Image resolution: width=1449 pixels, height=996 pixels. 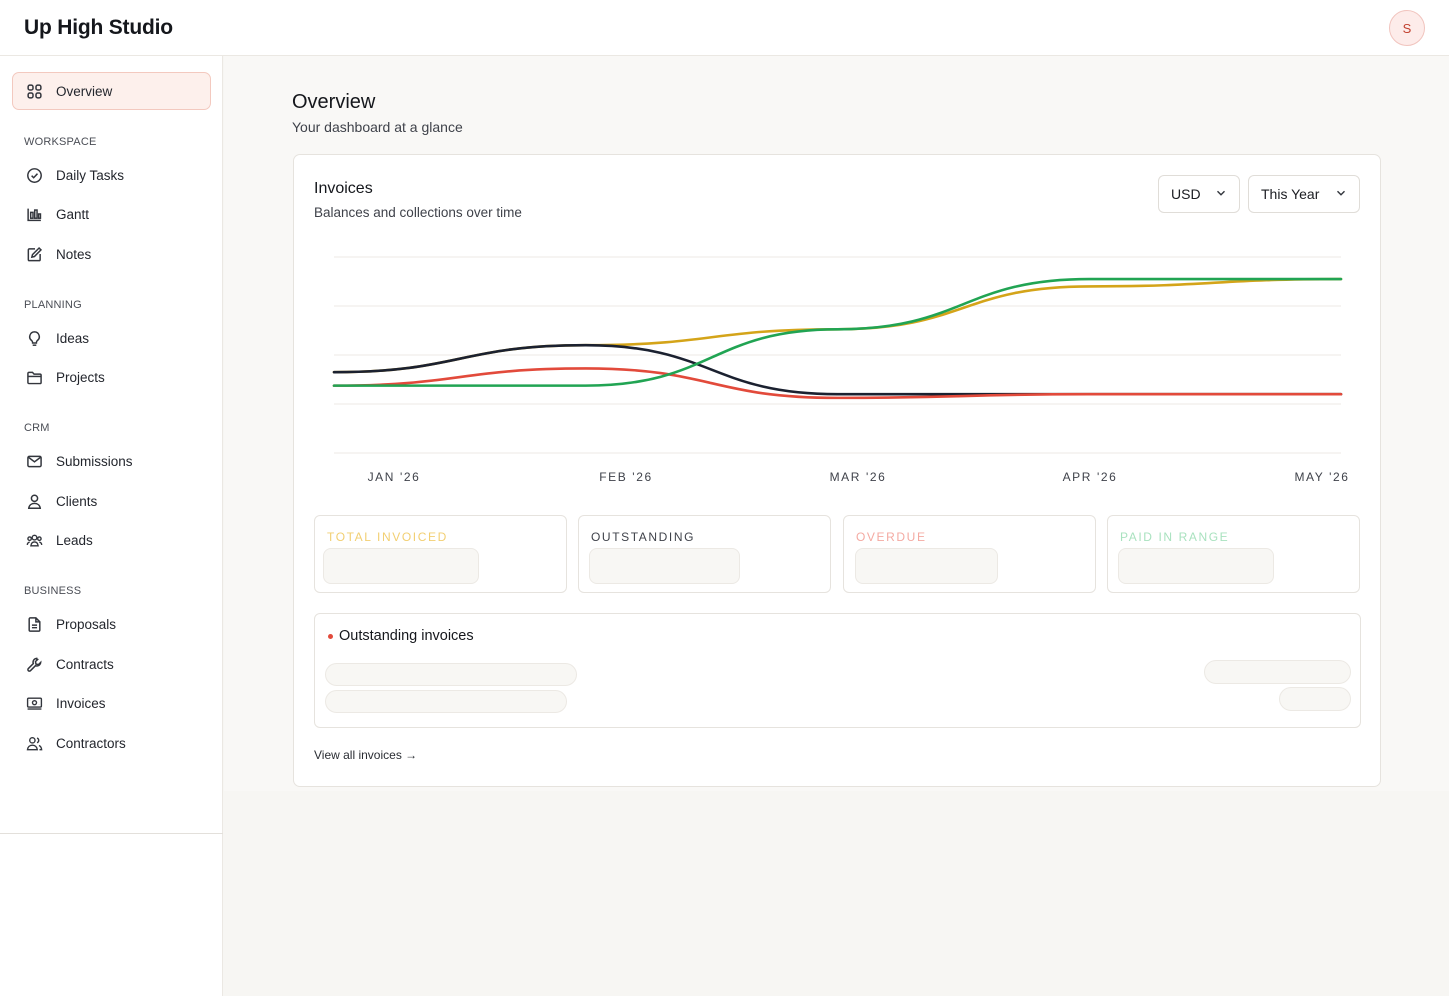 I want to click on sidebar-item-contractors: Contractors, so click(x=111, y=743).